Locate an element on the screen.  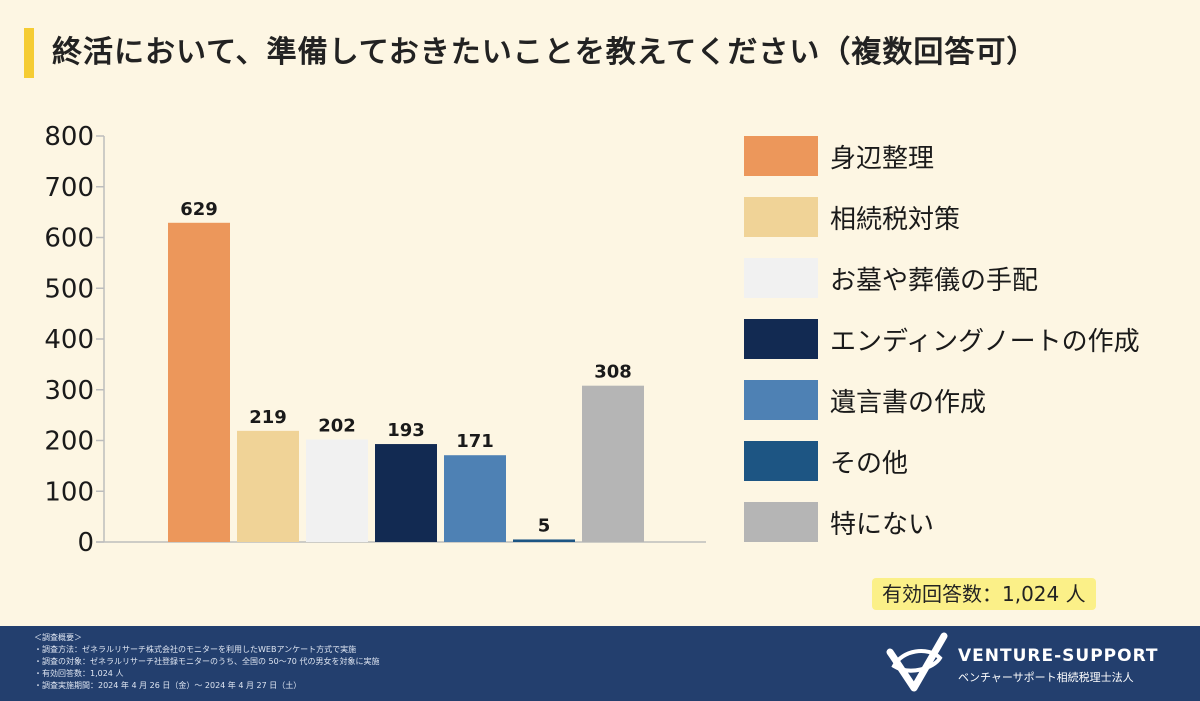
legend-item: 身辺整理 is located at coordinates (839, 156).